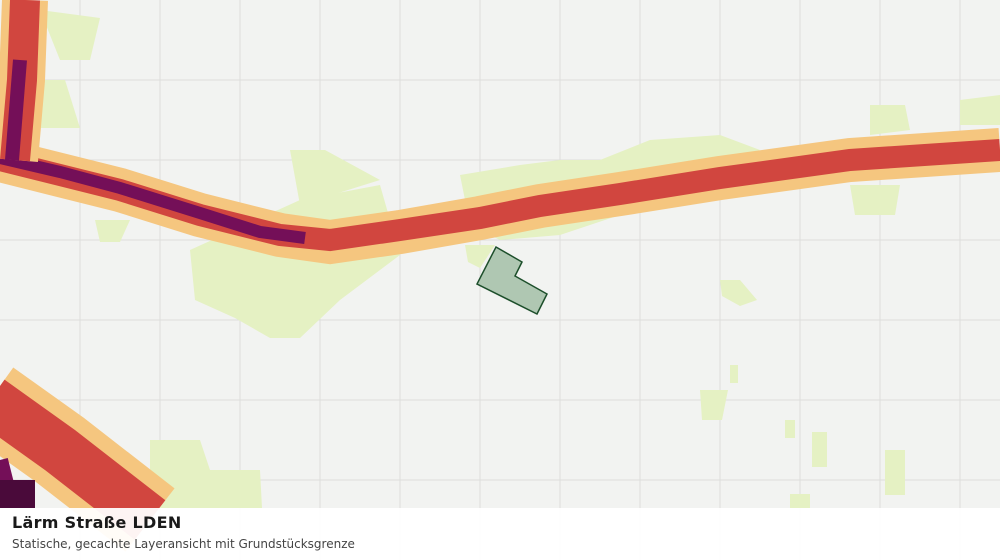  Describe the element at coordinates (97, 522) in the screenshot. I see `layer-title: Lärm Straße LDEN` at that location.